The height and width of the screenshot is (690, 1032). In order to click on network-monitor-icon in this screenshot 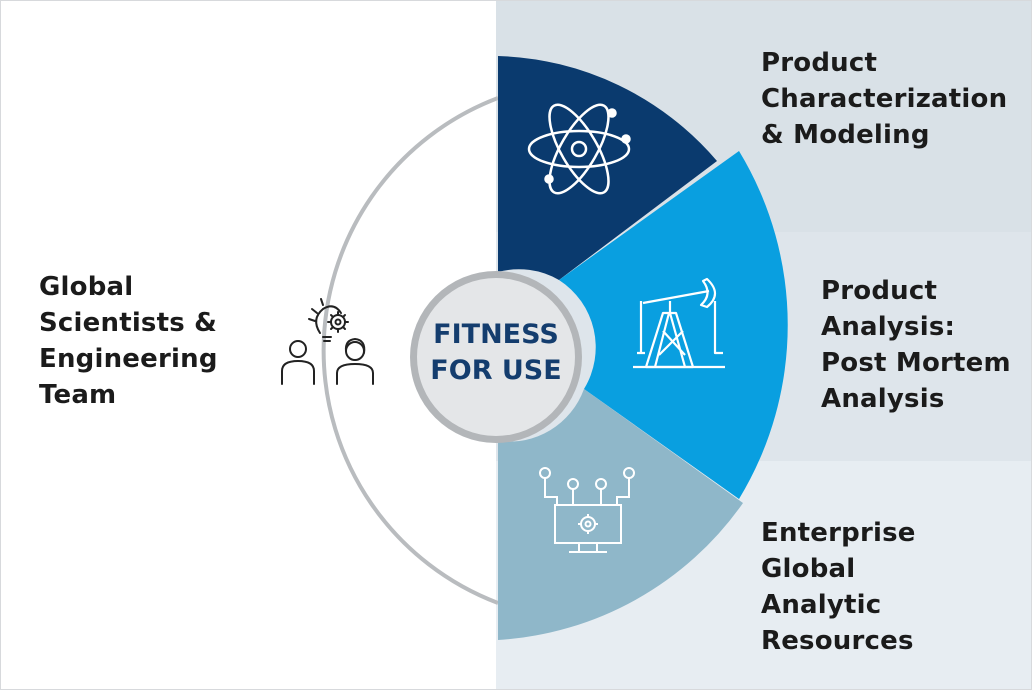, I will do `click(587, 510)`.